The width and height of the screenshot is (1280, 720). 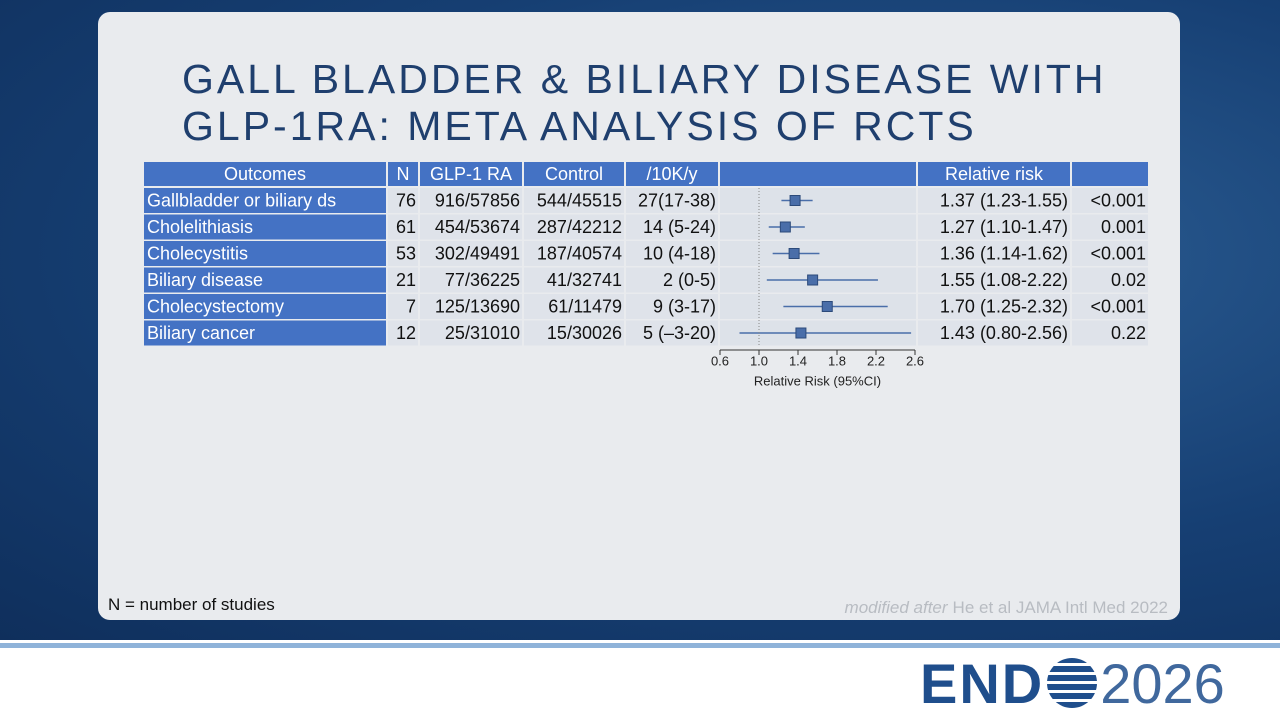 What do you see at coordinates (477, 306) in the screenshot?
I see `cell-text: 125/13690` at bounding box center [477, 306].